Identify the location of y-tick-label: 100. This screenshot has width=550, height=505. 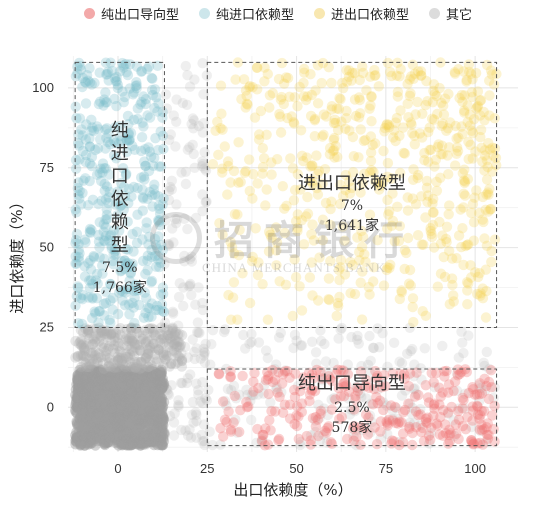
(43, 87).